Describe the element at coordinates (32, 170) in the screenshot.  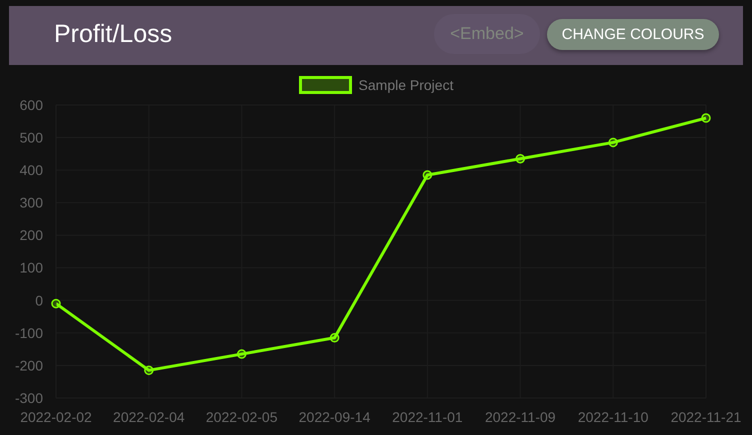
I see `y-tick-label: 400` at that location.